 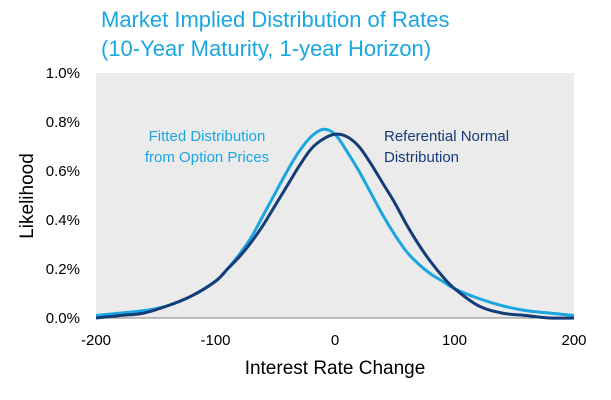 What do you see at coordinates (63, 171) in the screenshot?
I see `y-tick-label: 0.6%` at bounding box center [63, 171].